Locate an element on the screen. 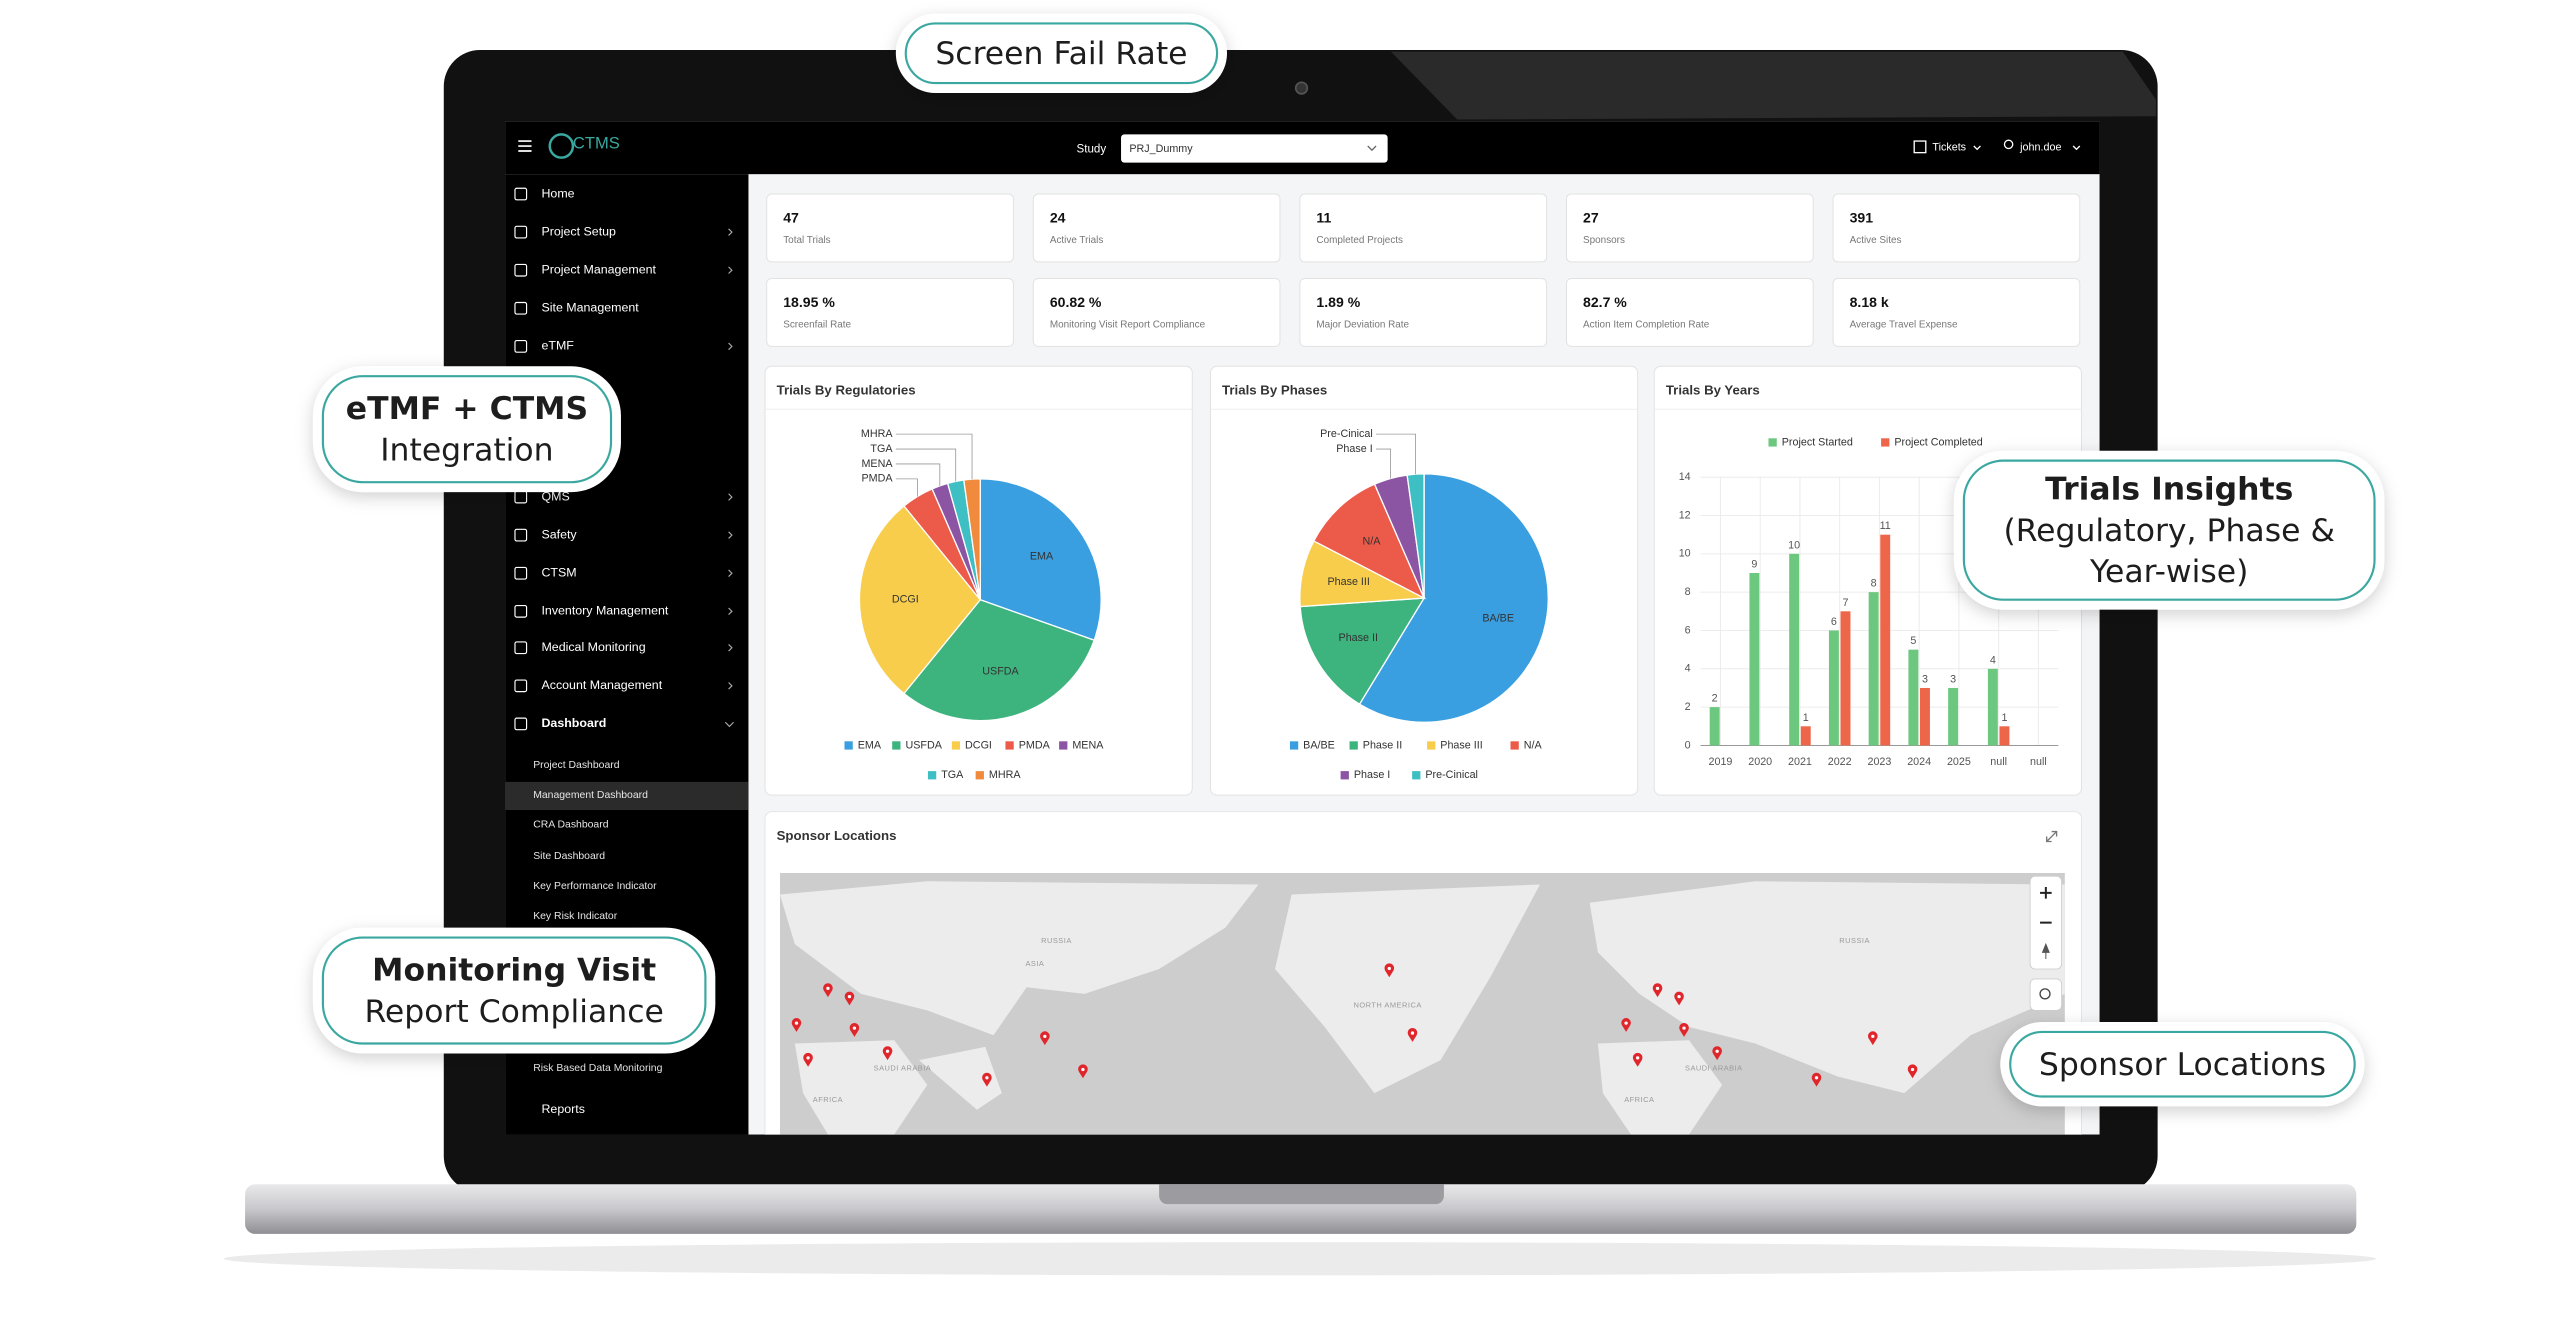 This screenshot has height=1322, width=2560. kpi-value: 11 is located at coordinates (1323, 218).